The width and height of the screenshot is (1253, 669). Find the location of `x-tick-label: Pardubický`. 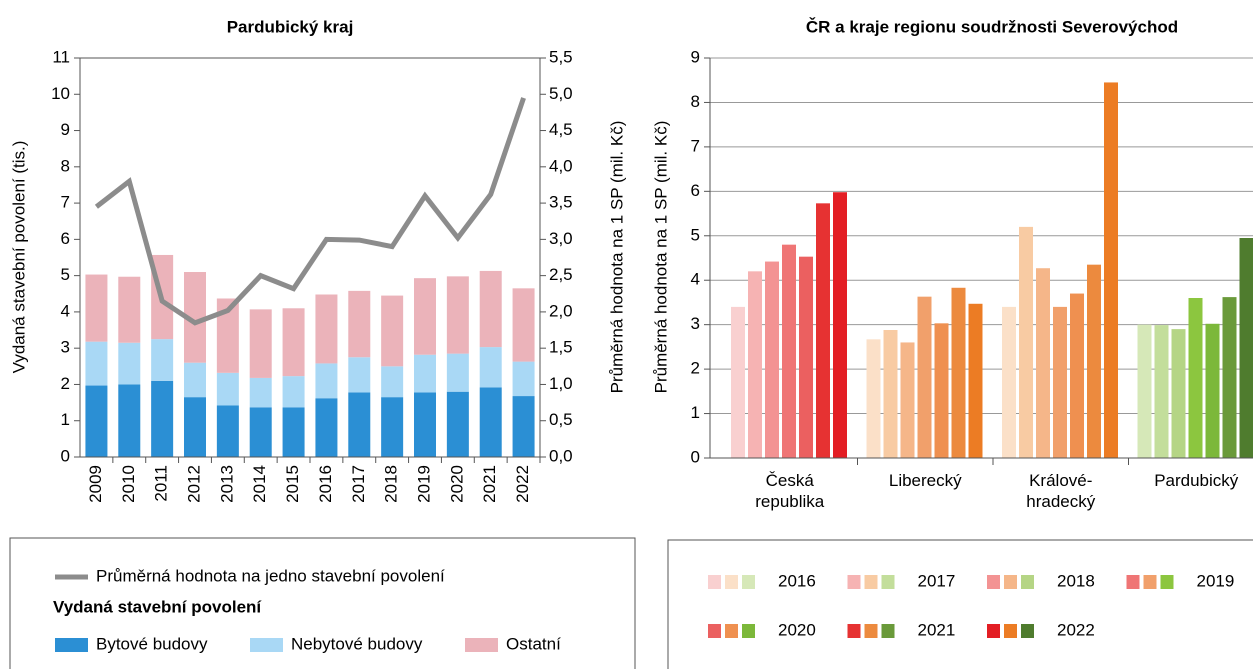

x-tick-label: Pardubický is located at coordinates (1196, 480).